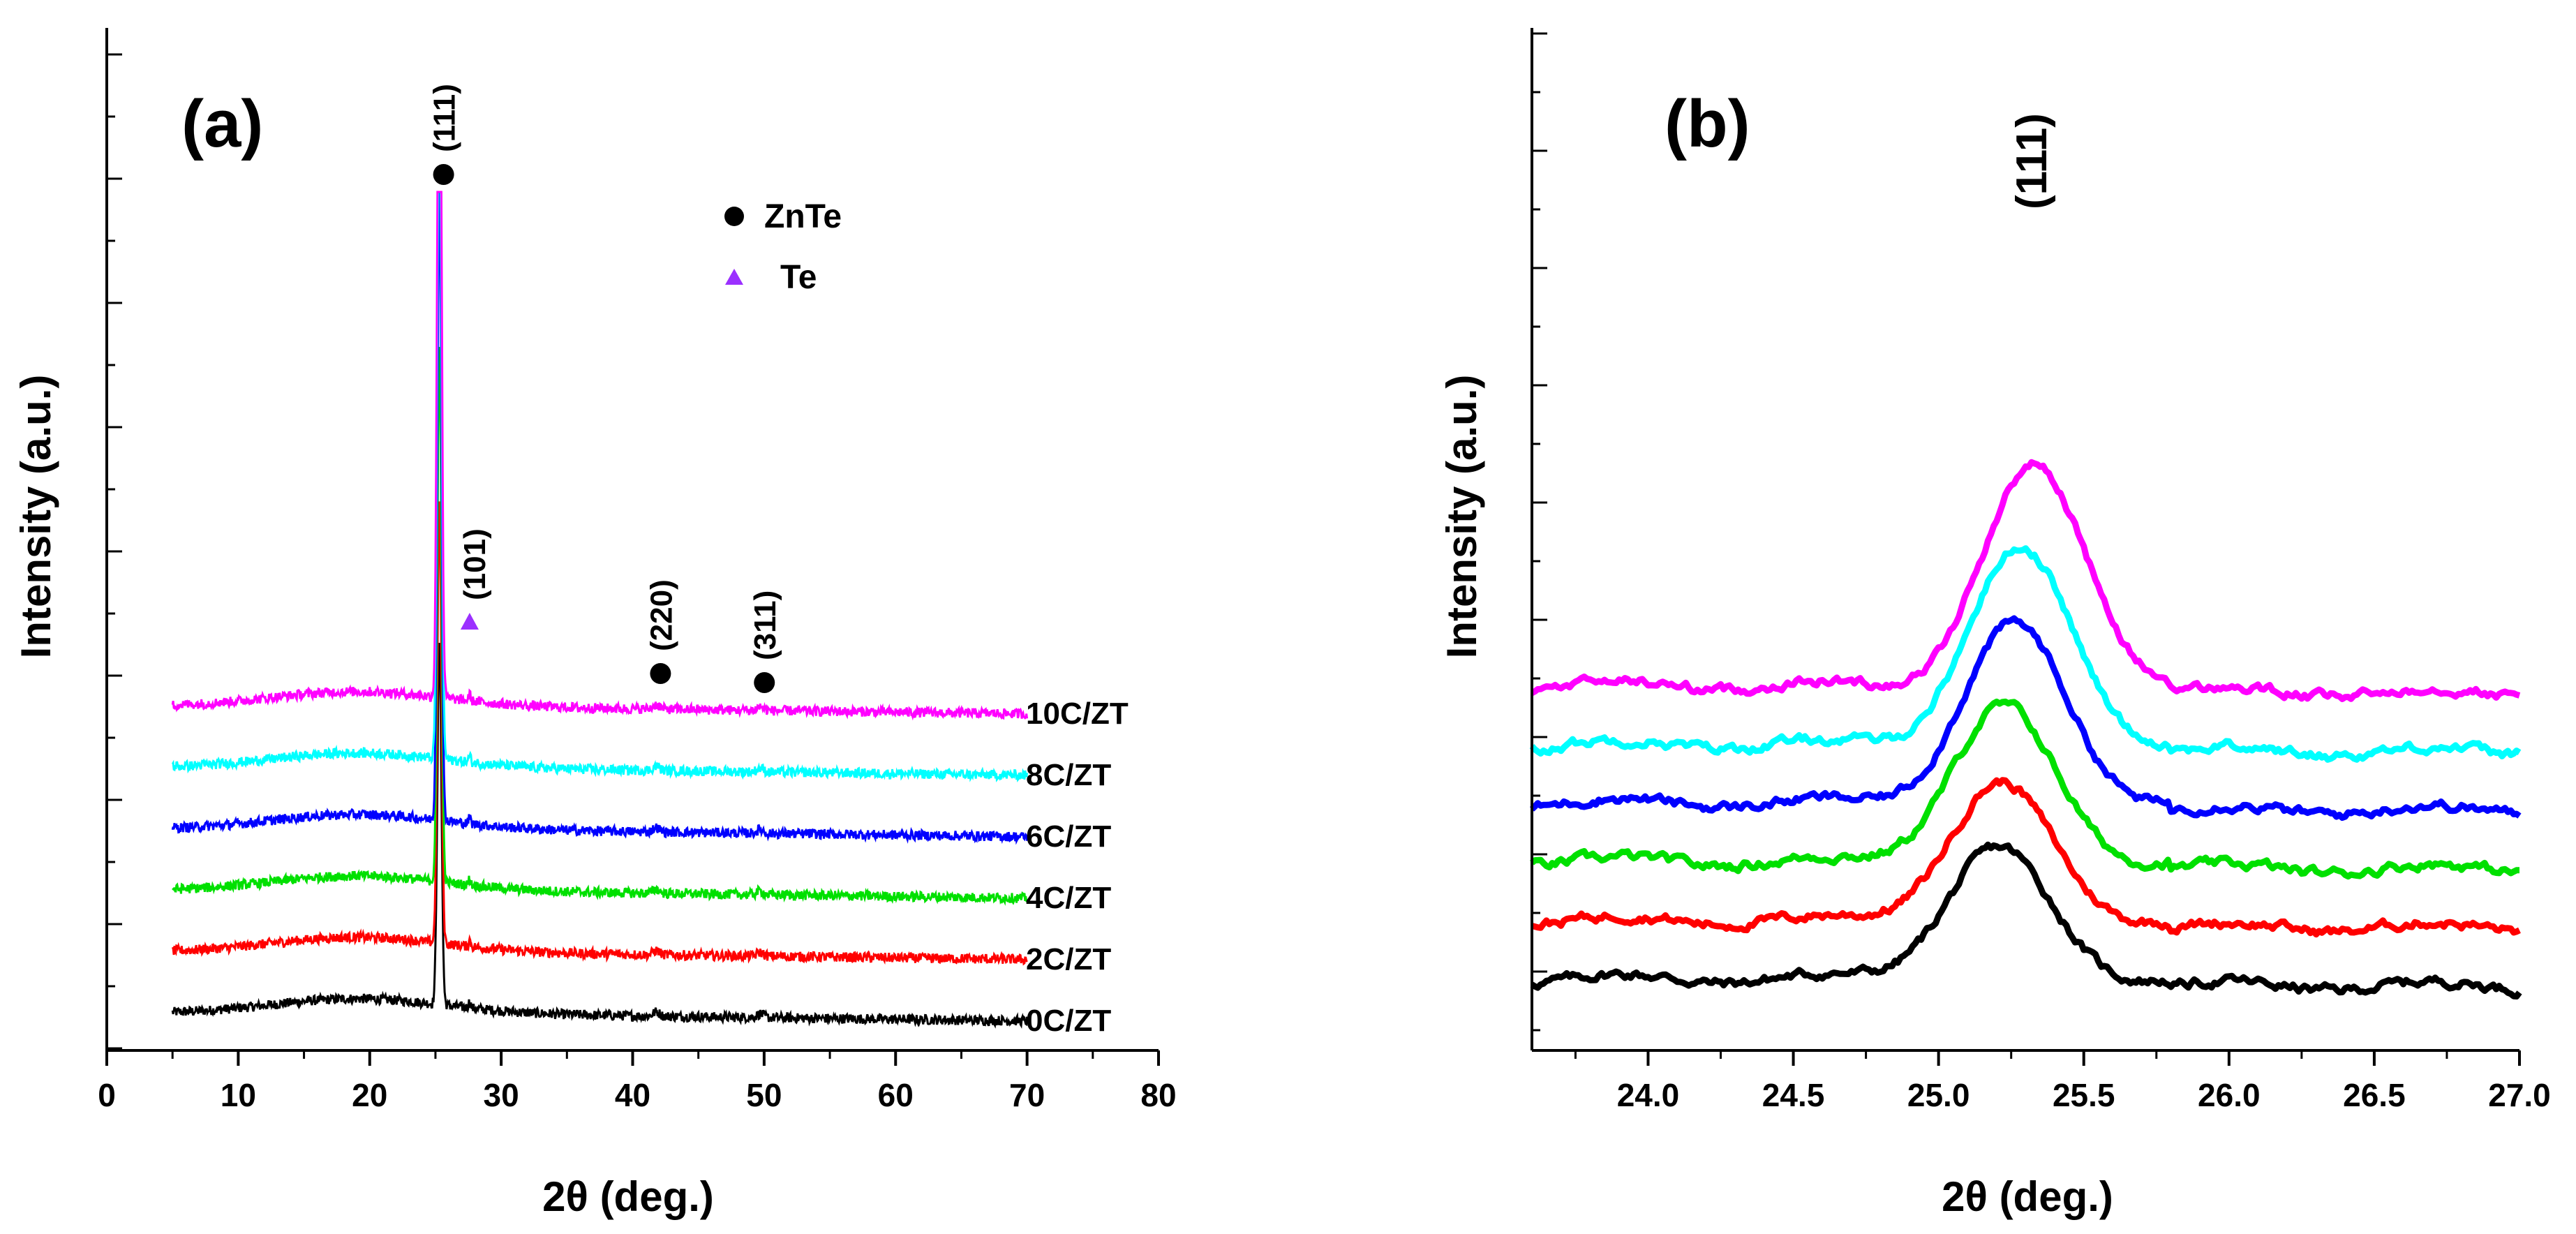  I want to click on panel-b-series-4c-zt, so click(2025, 789).